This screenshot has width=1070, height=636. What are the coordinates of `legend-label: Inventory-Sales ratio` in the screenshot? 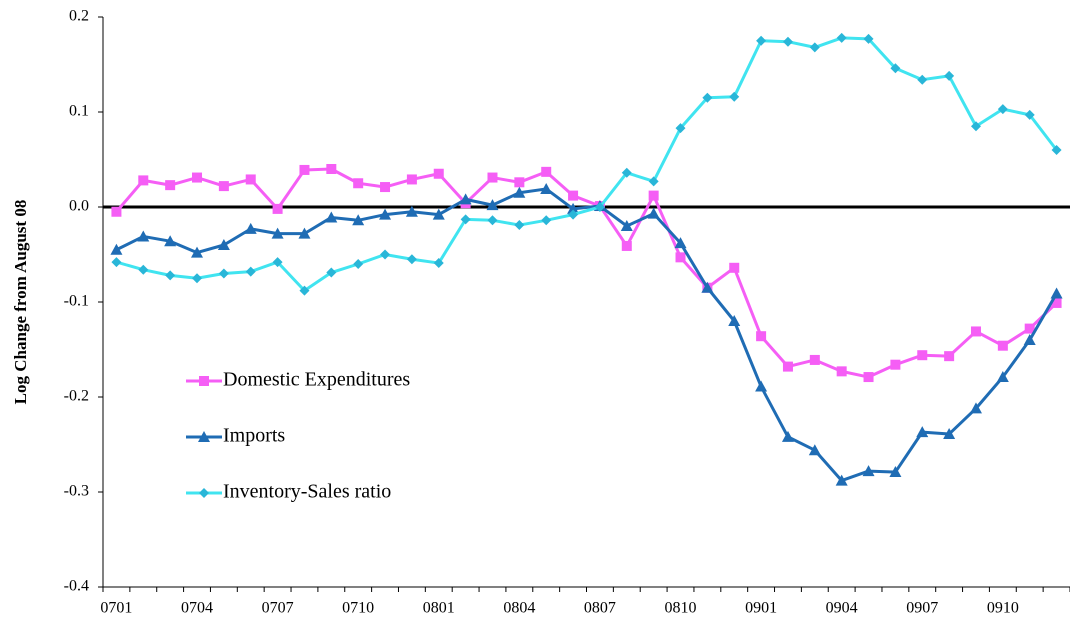 It's located at (307, 492).